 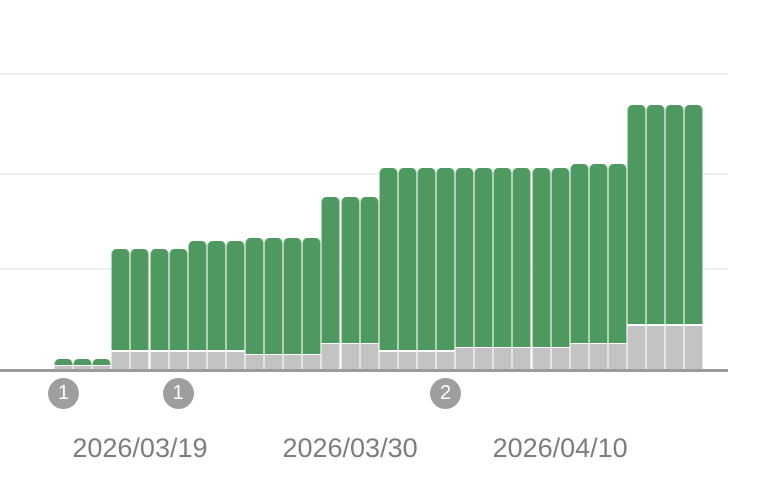 What do you see at coordinates (560, 448) in the screenshot?
I see `x-tick-label: 2026/04/10` at bounding box center [560, 448].